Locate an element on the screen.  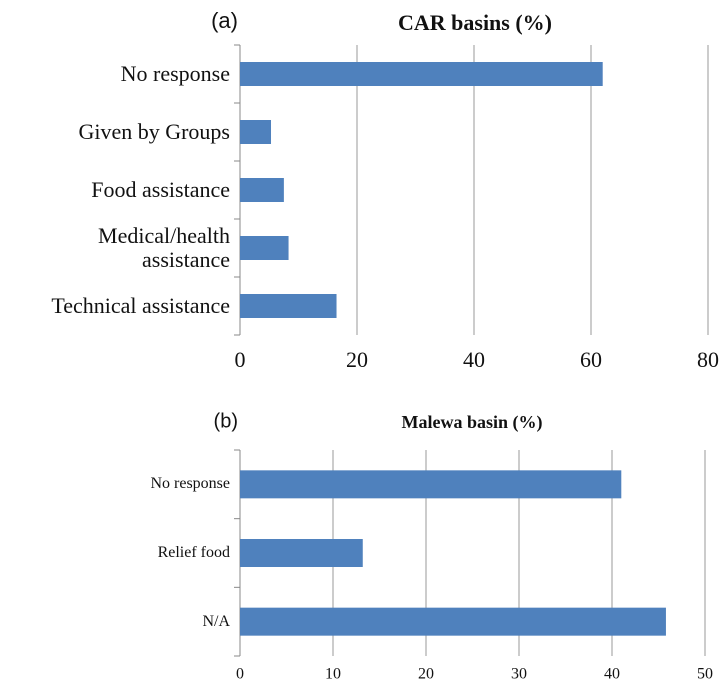
panel-label: (a) is located at coordinates (224, 20).